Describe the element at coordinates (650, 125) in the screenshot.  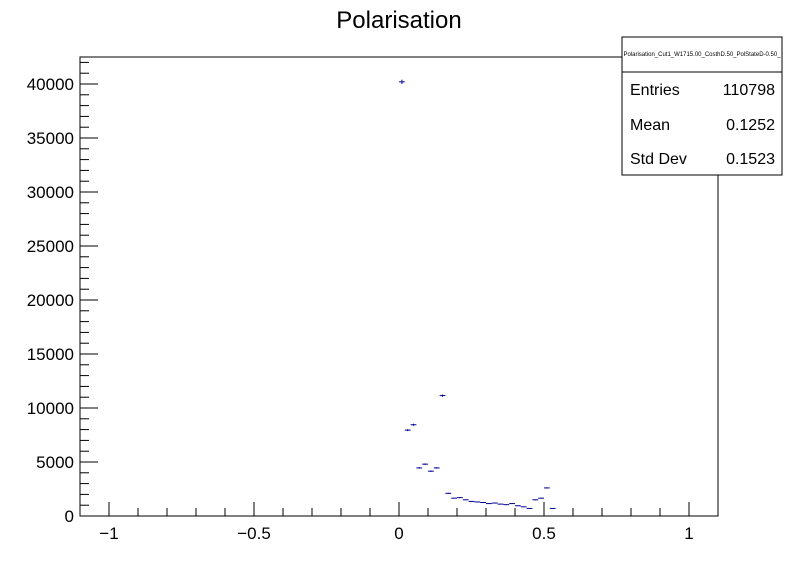
I see `stats-mean-label: Mean` at that location.